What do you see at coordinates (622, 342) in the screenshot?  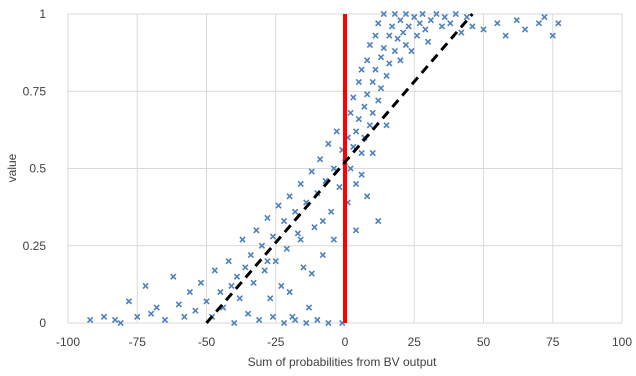 I see `x-tick-label: 100` at bounding box center [622, 342].